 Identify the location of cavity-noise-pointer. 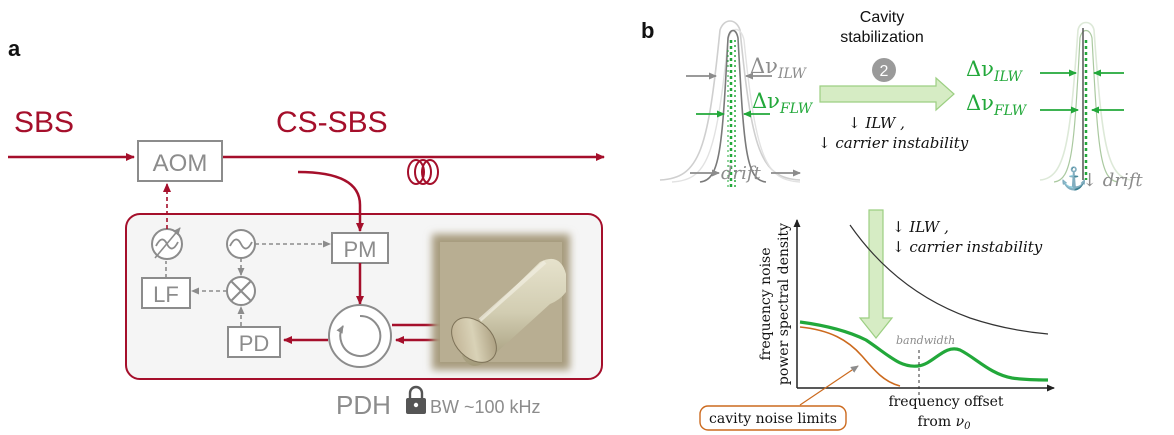
(829, 385).